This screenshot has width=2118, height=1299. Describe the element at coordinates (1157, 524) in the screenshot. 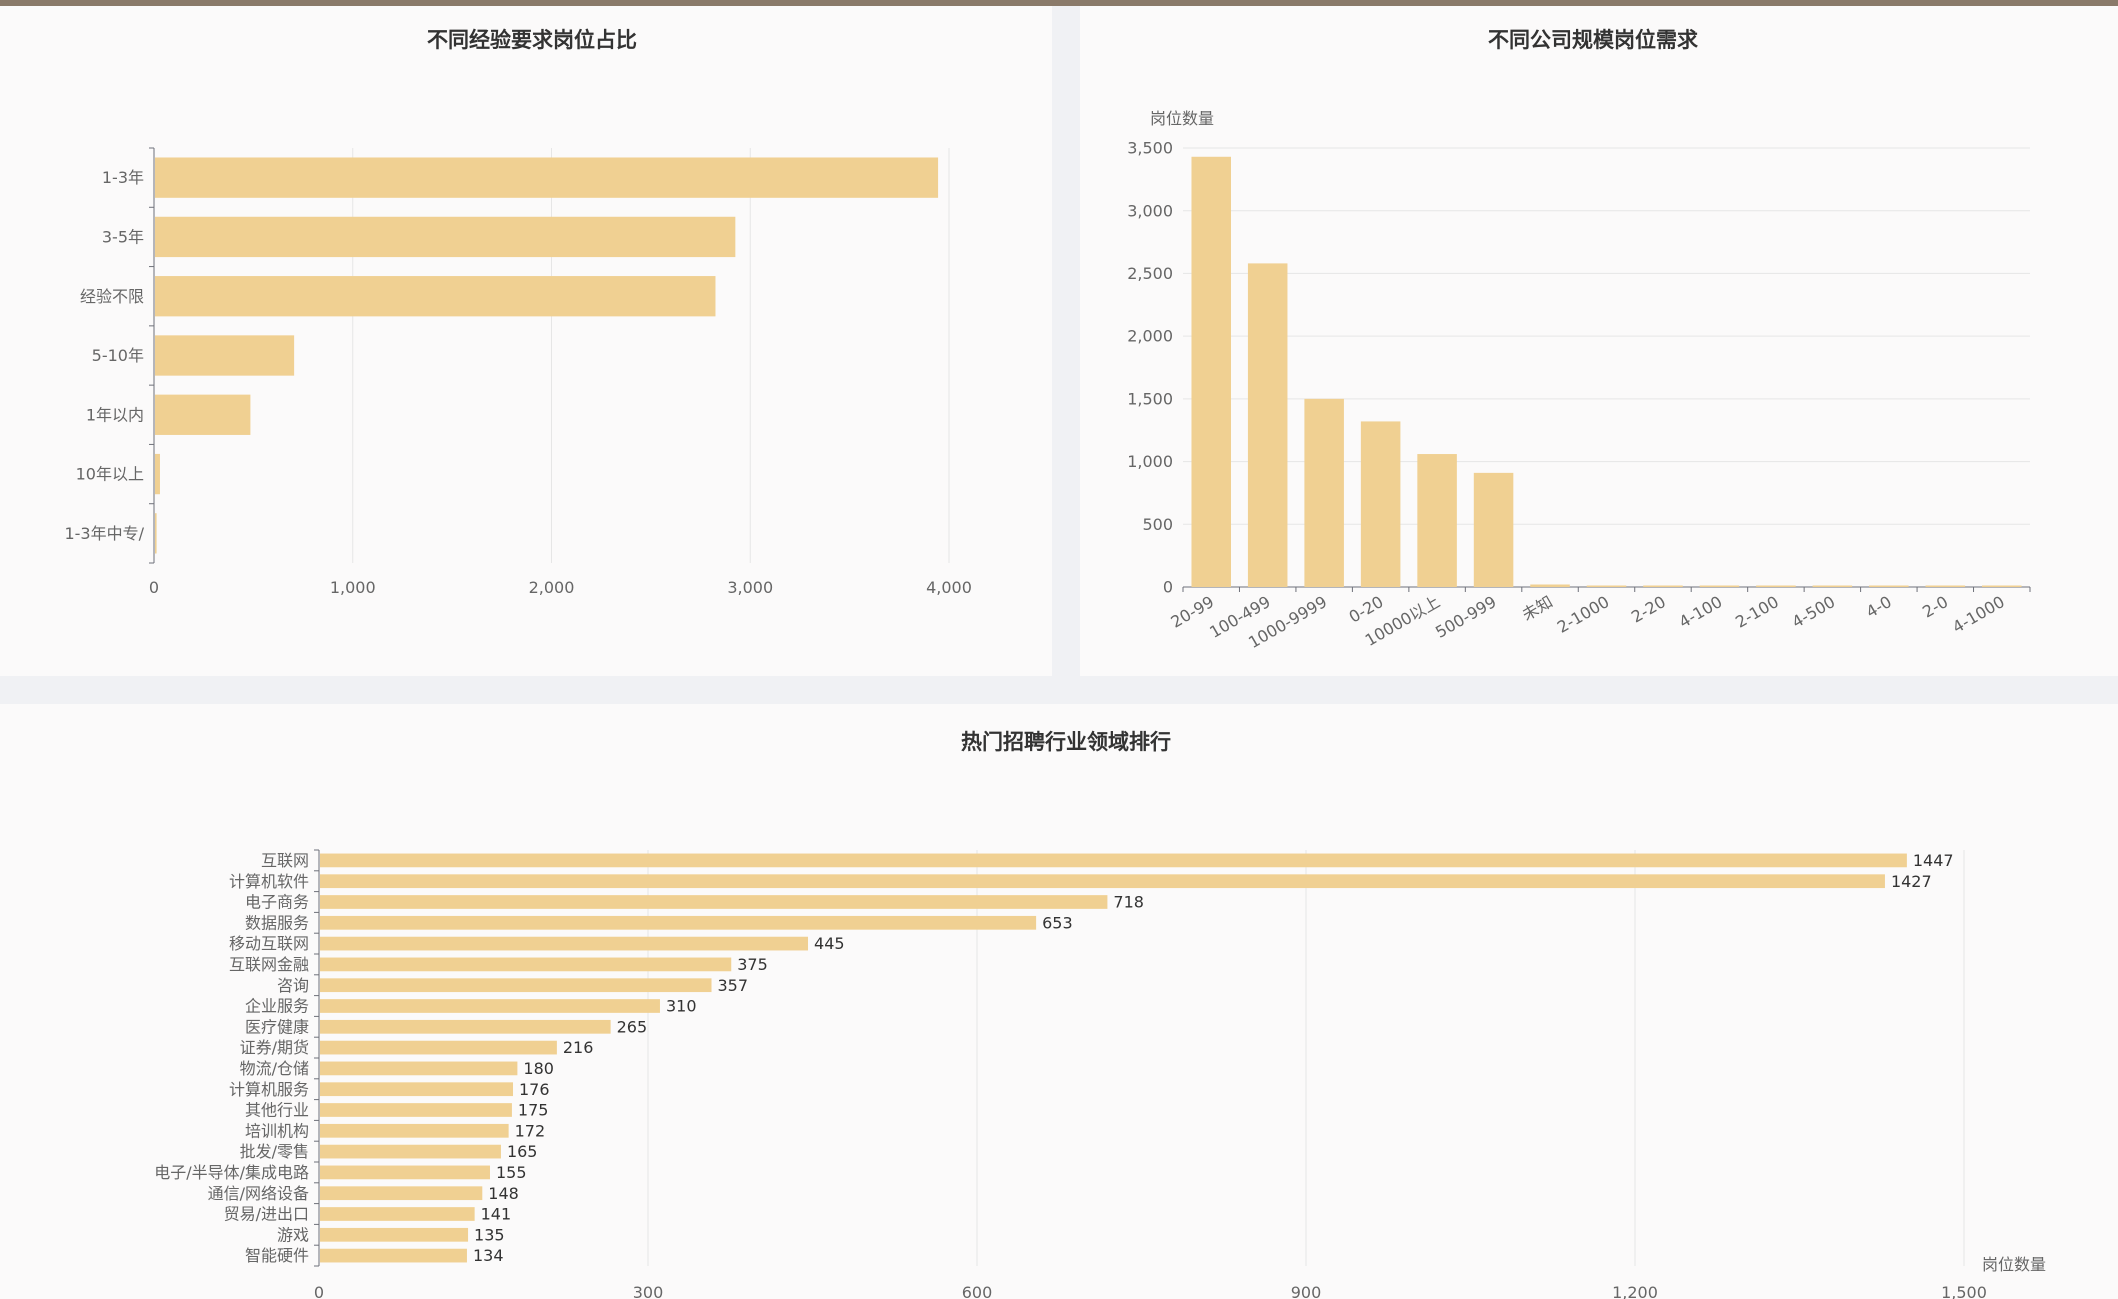

I see `y-tick-label: 500` at that location.